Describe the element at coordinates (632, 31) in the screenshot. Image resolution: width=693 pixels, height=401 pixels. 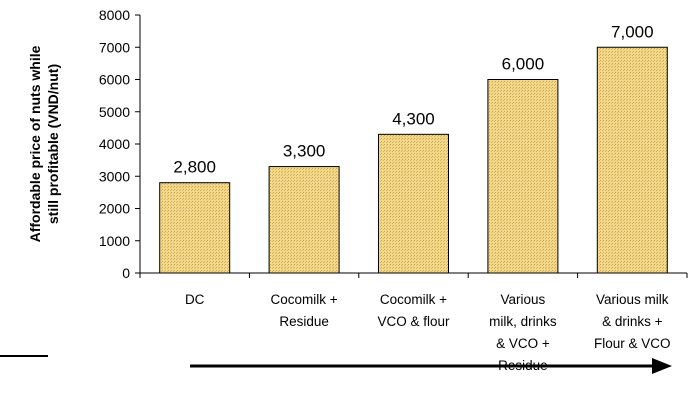
I see `data-label: 7,000` at that location.